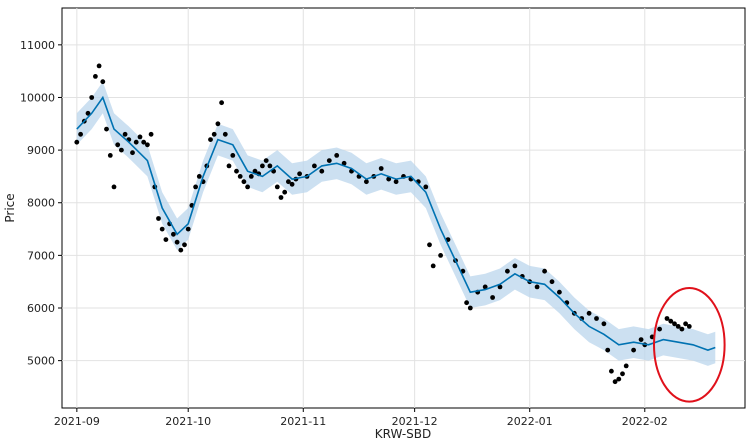 The width and height of the screenshot is (750, 446). Describe the element at coordinates (303, 421) in the screenshot. I see `x-tick-label: 2021-11` at that location.